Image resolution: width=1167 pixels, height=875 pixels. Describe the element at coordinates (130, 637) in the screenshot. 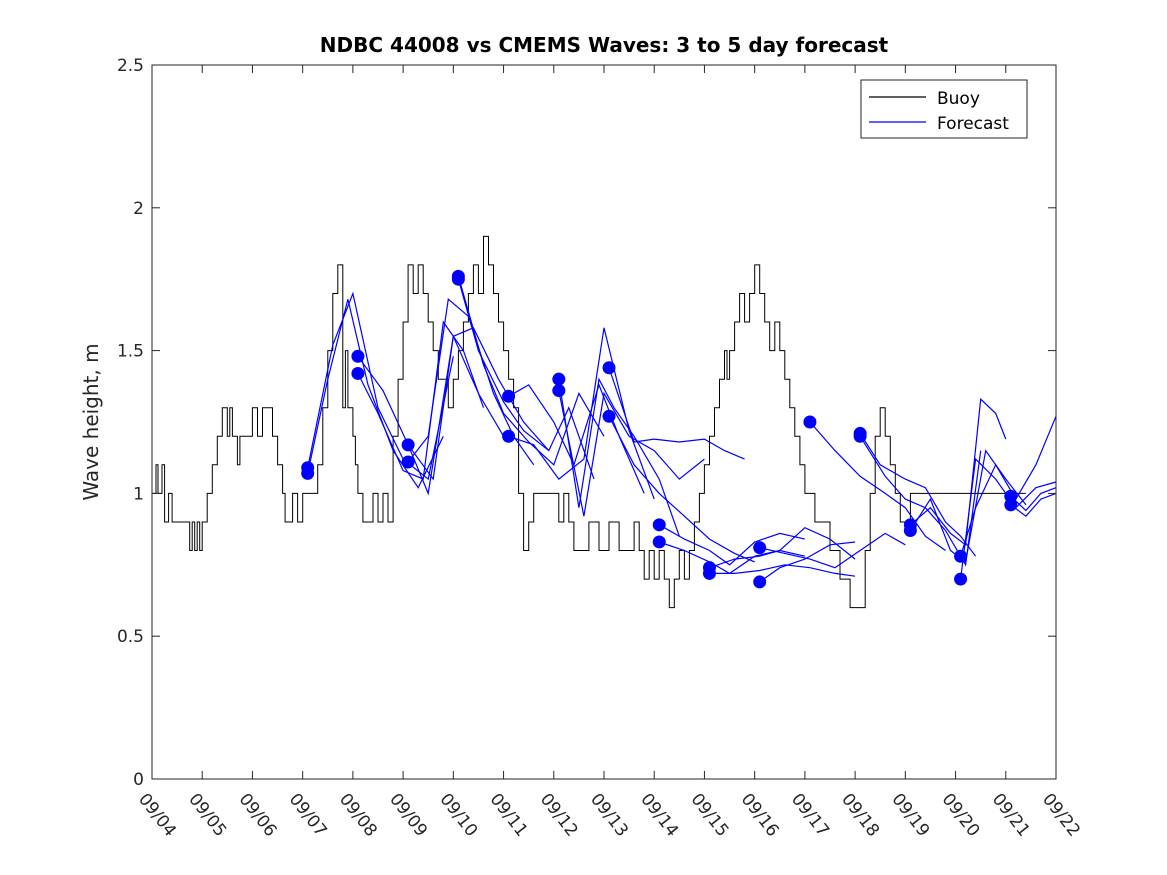

I see `y-tick-label: 0.5` at that location.